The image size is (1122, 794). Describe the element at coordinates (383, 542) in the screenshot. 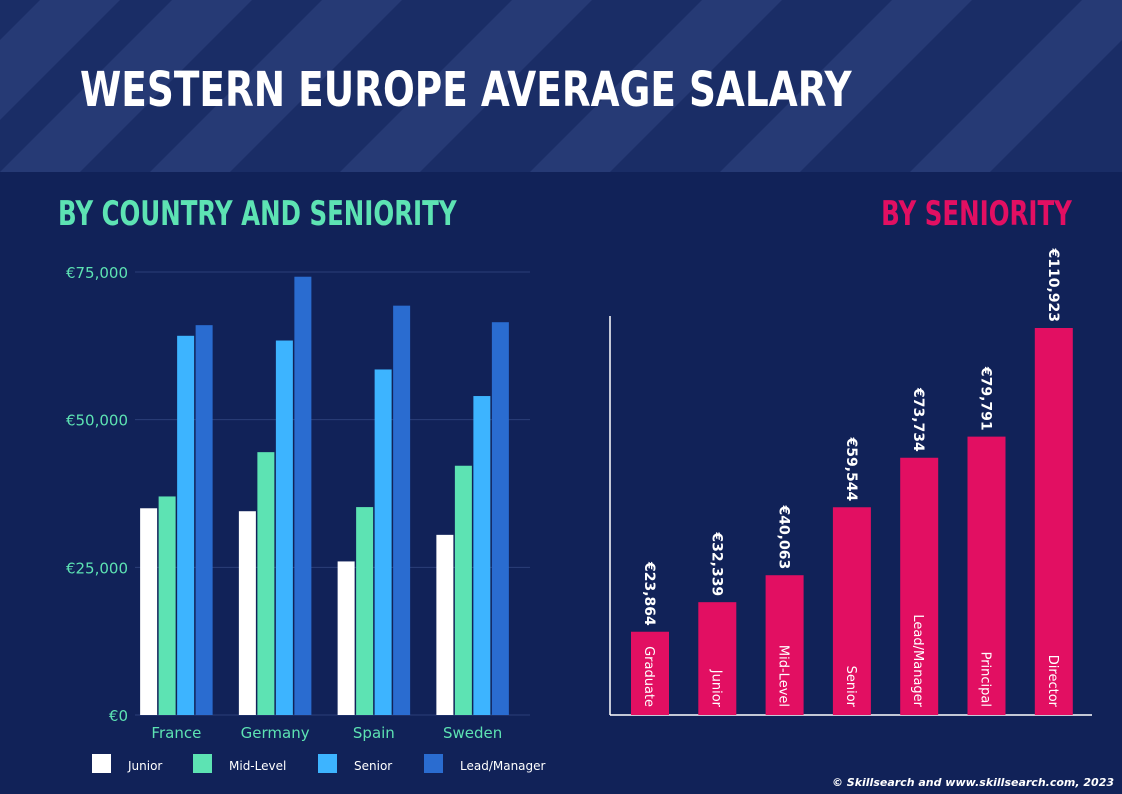

I see `bar-spain-senior` at that location.